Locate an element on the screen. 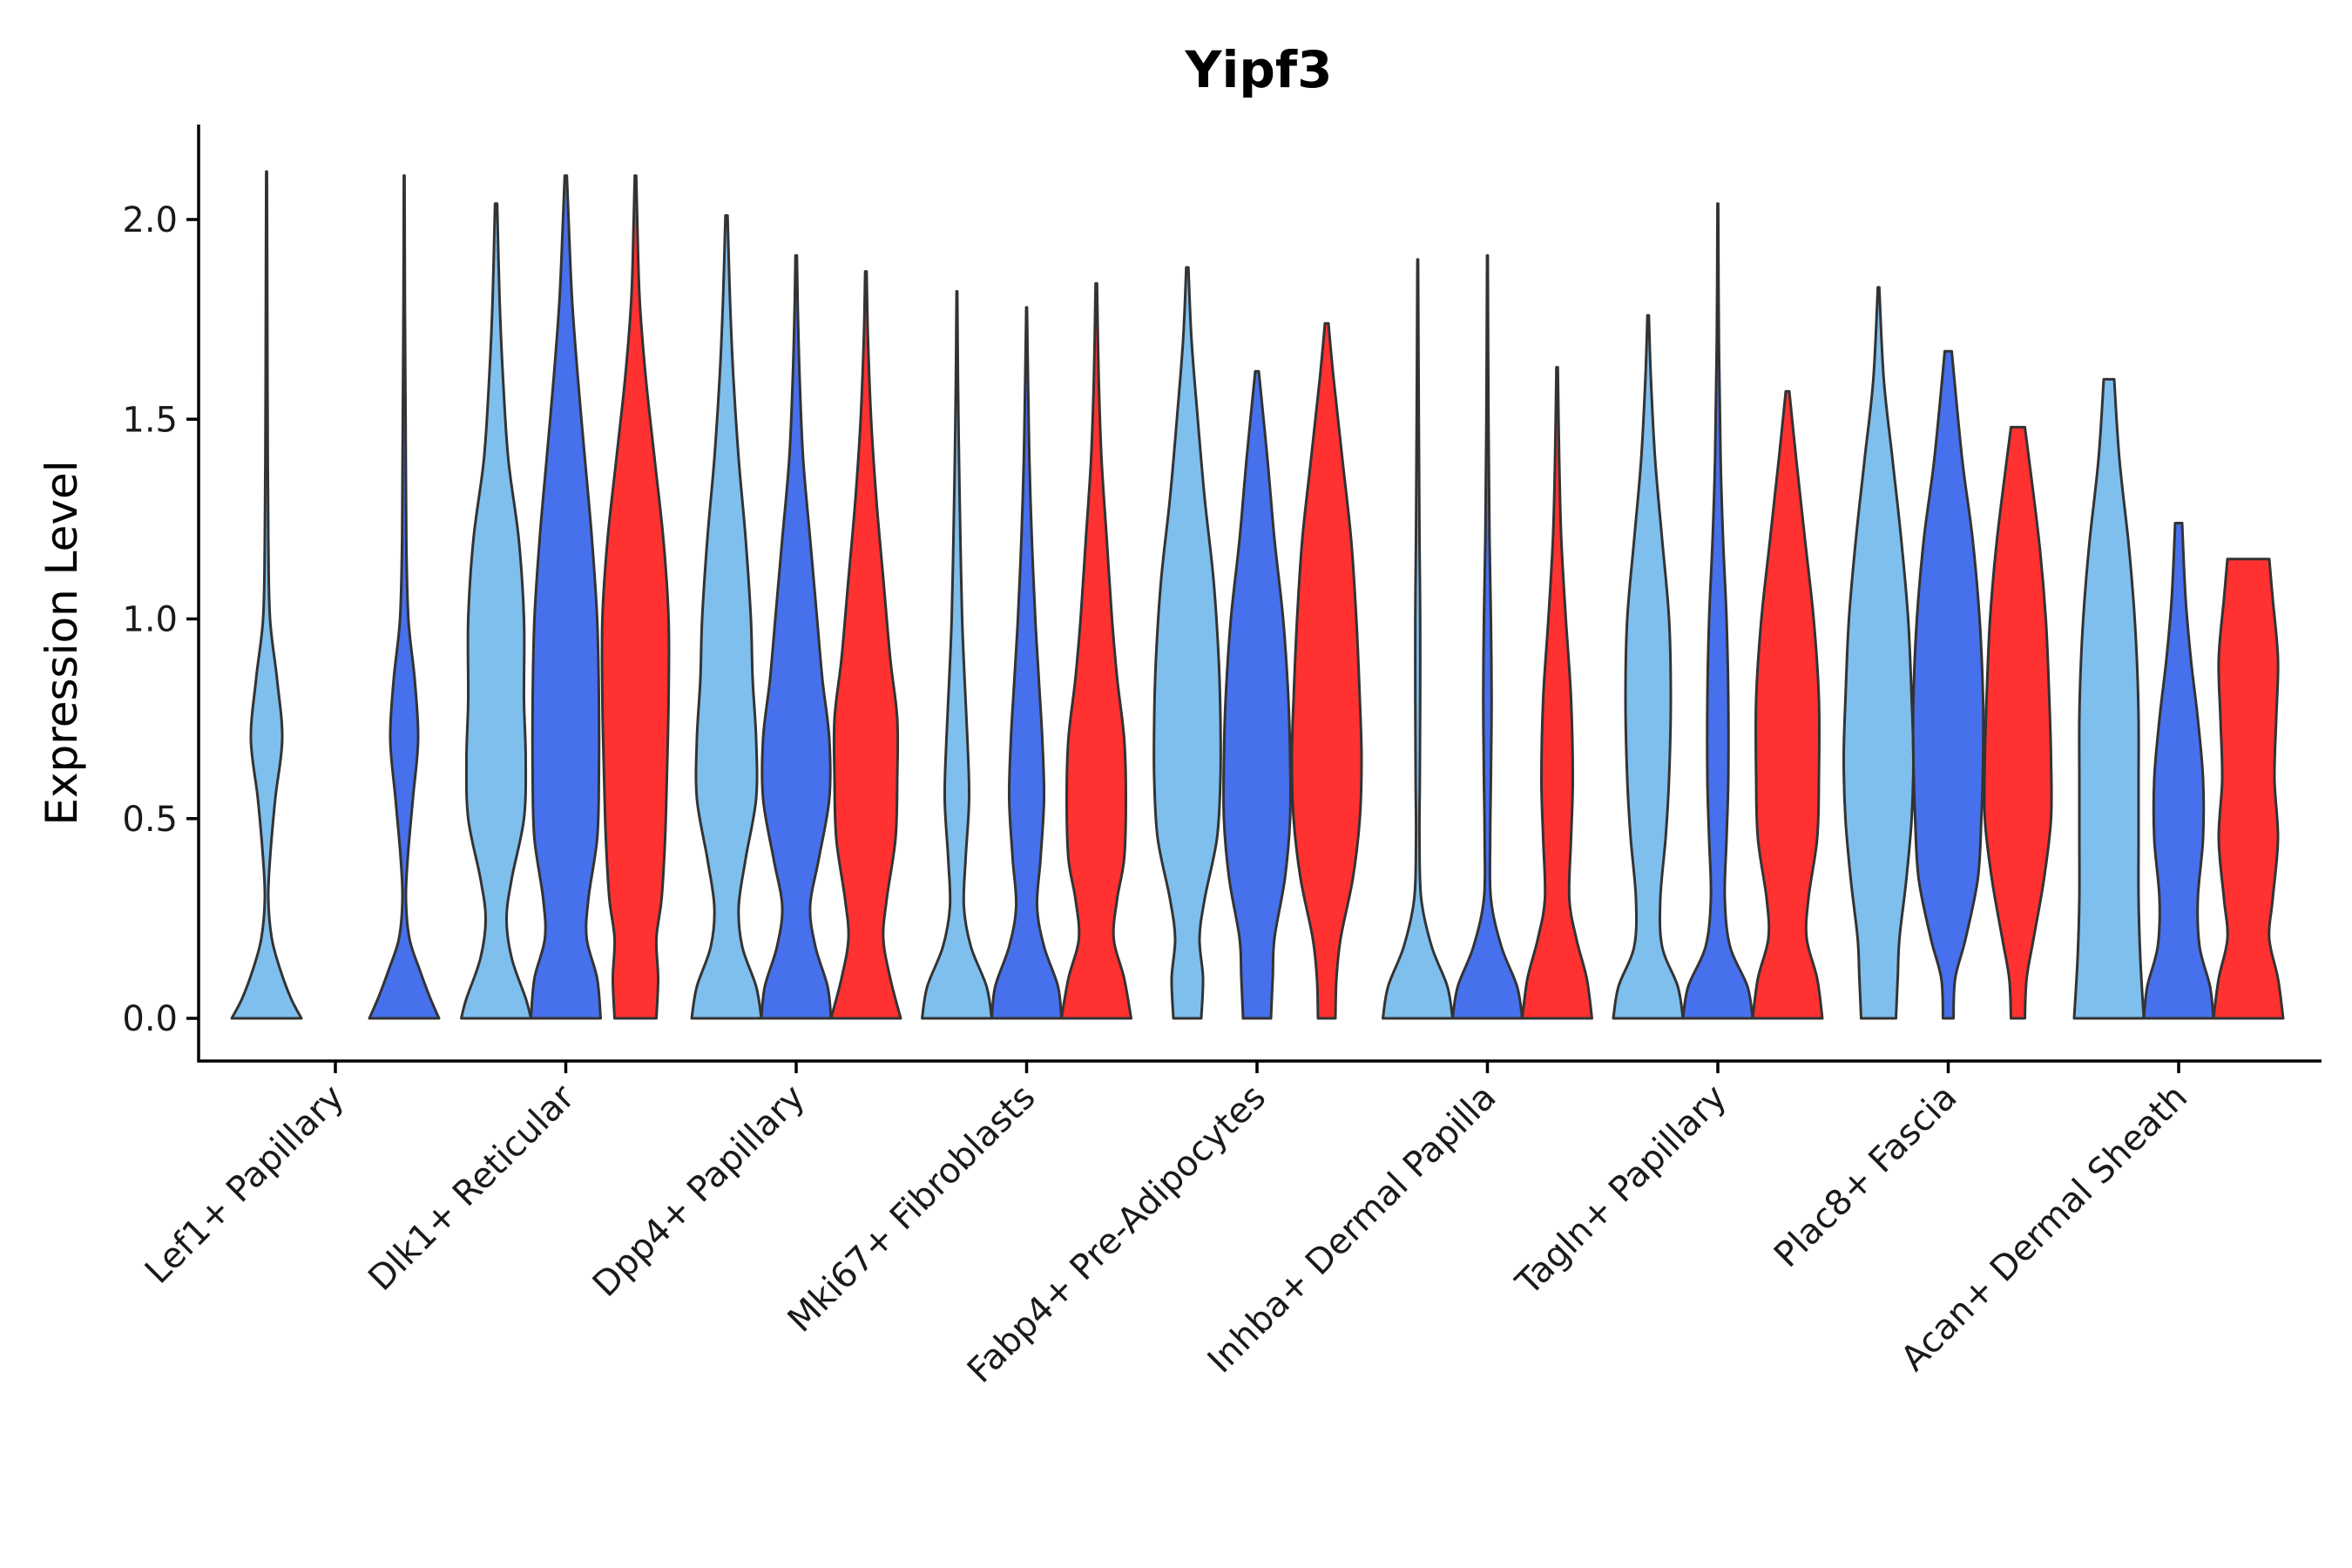 This screenshot has width=2352, height=1568. y-tick-label: 1.0 is located at coordinates (150, 620).